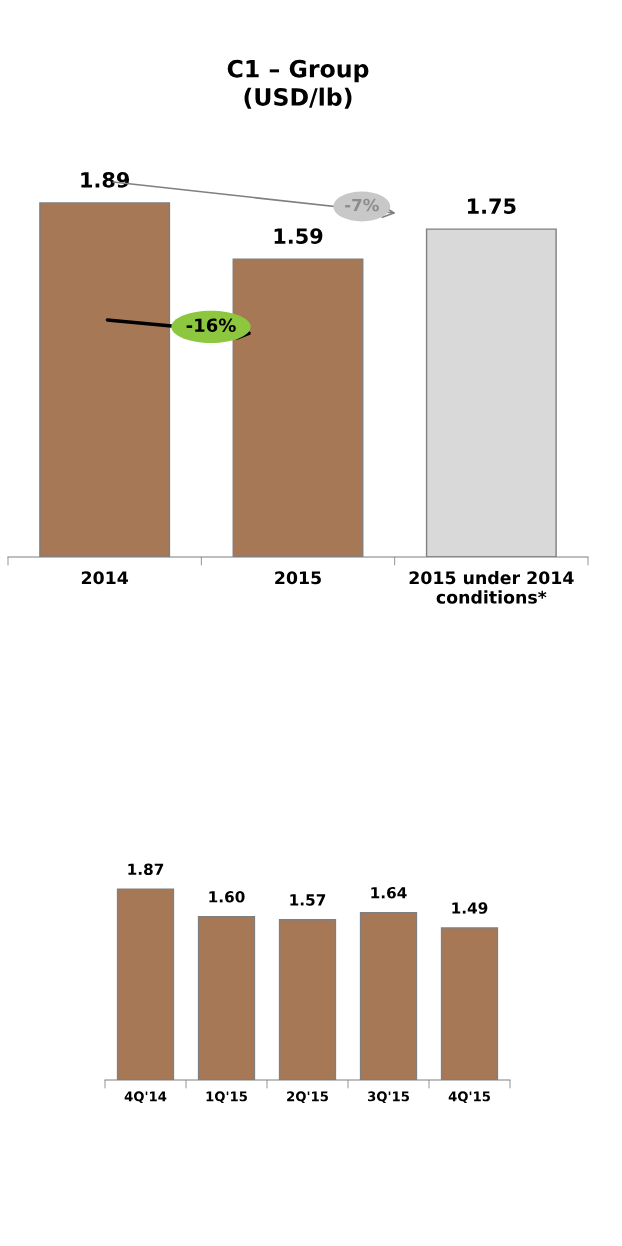  Describe the element at coordinates (388, 1097) in the screenshot. I see `x-tick-label: 3Q'15` at that location.